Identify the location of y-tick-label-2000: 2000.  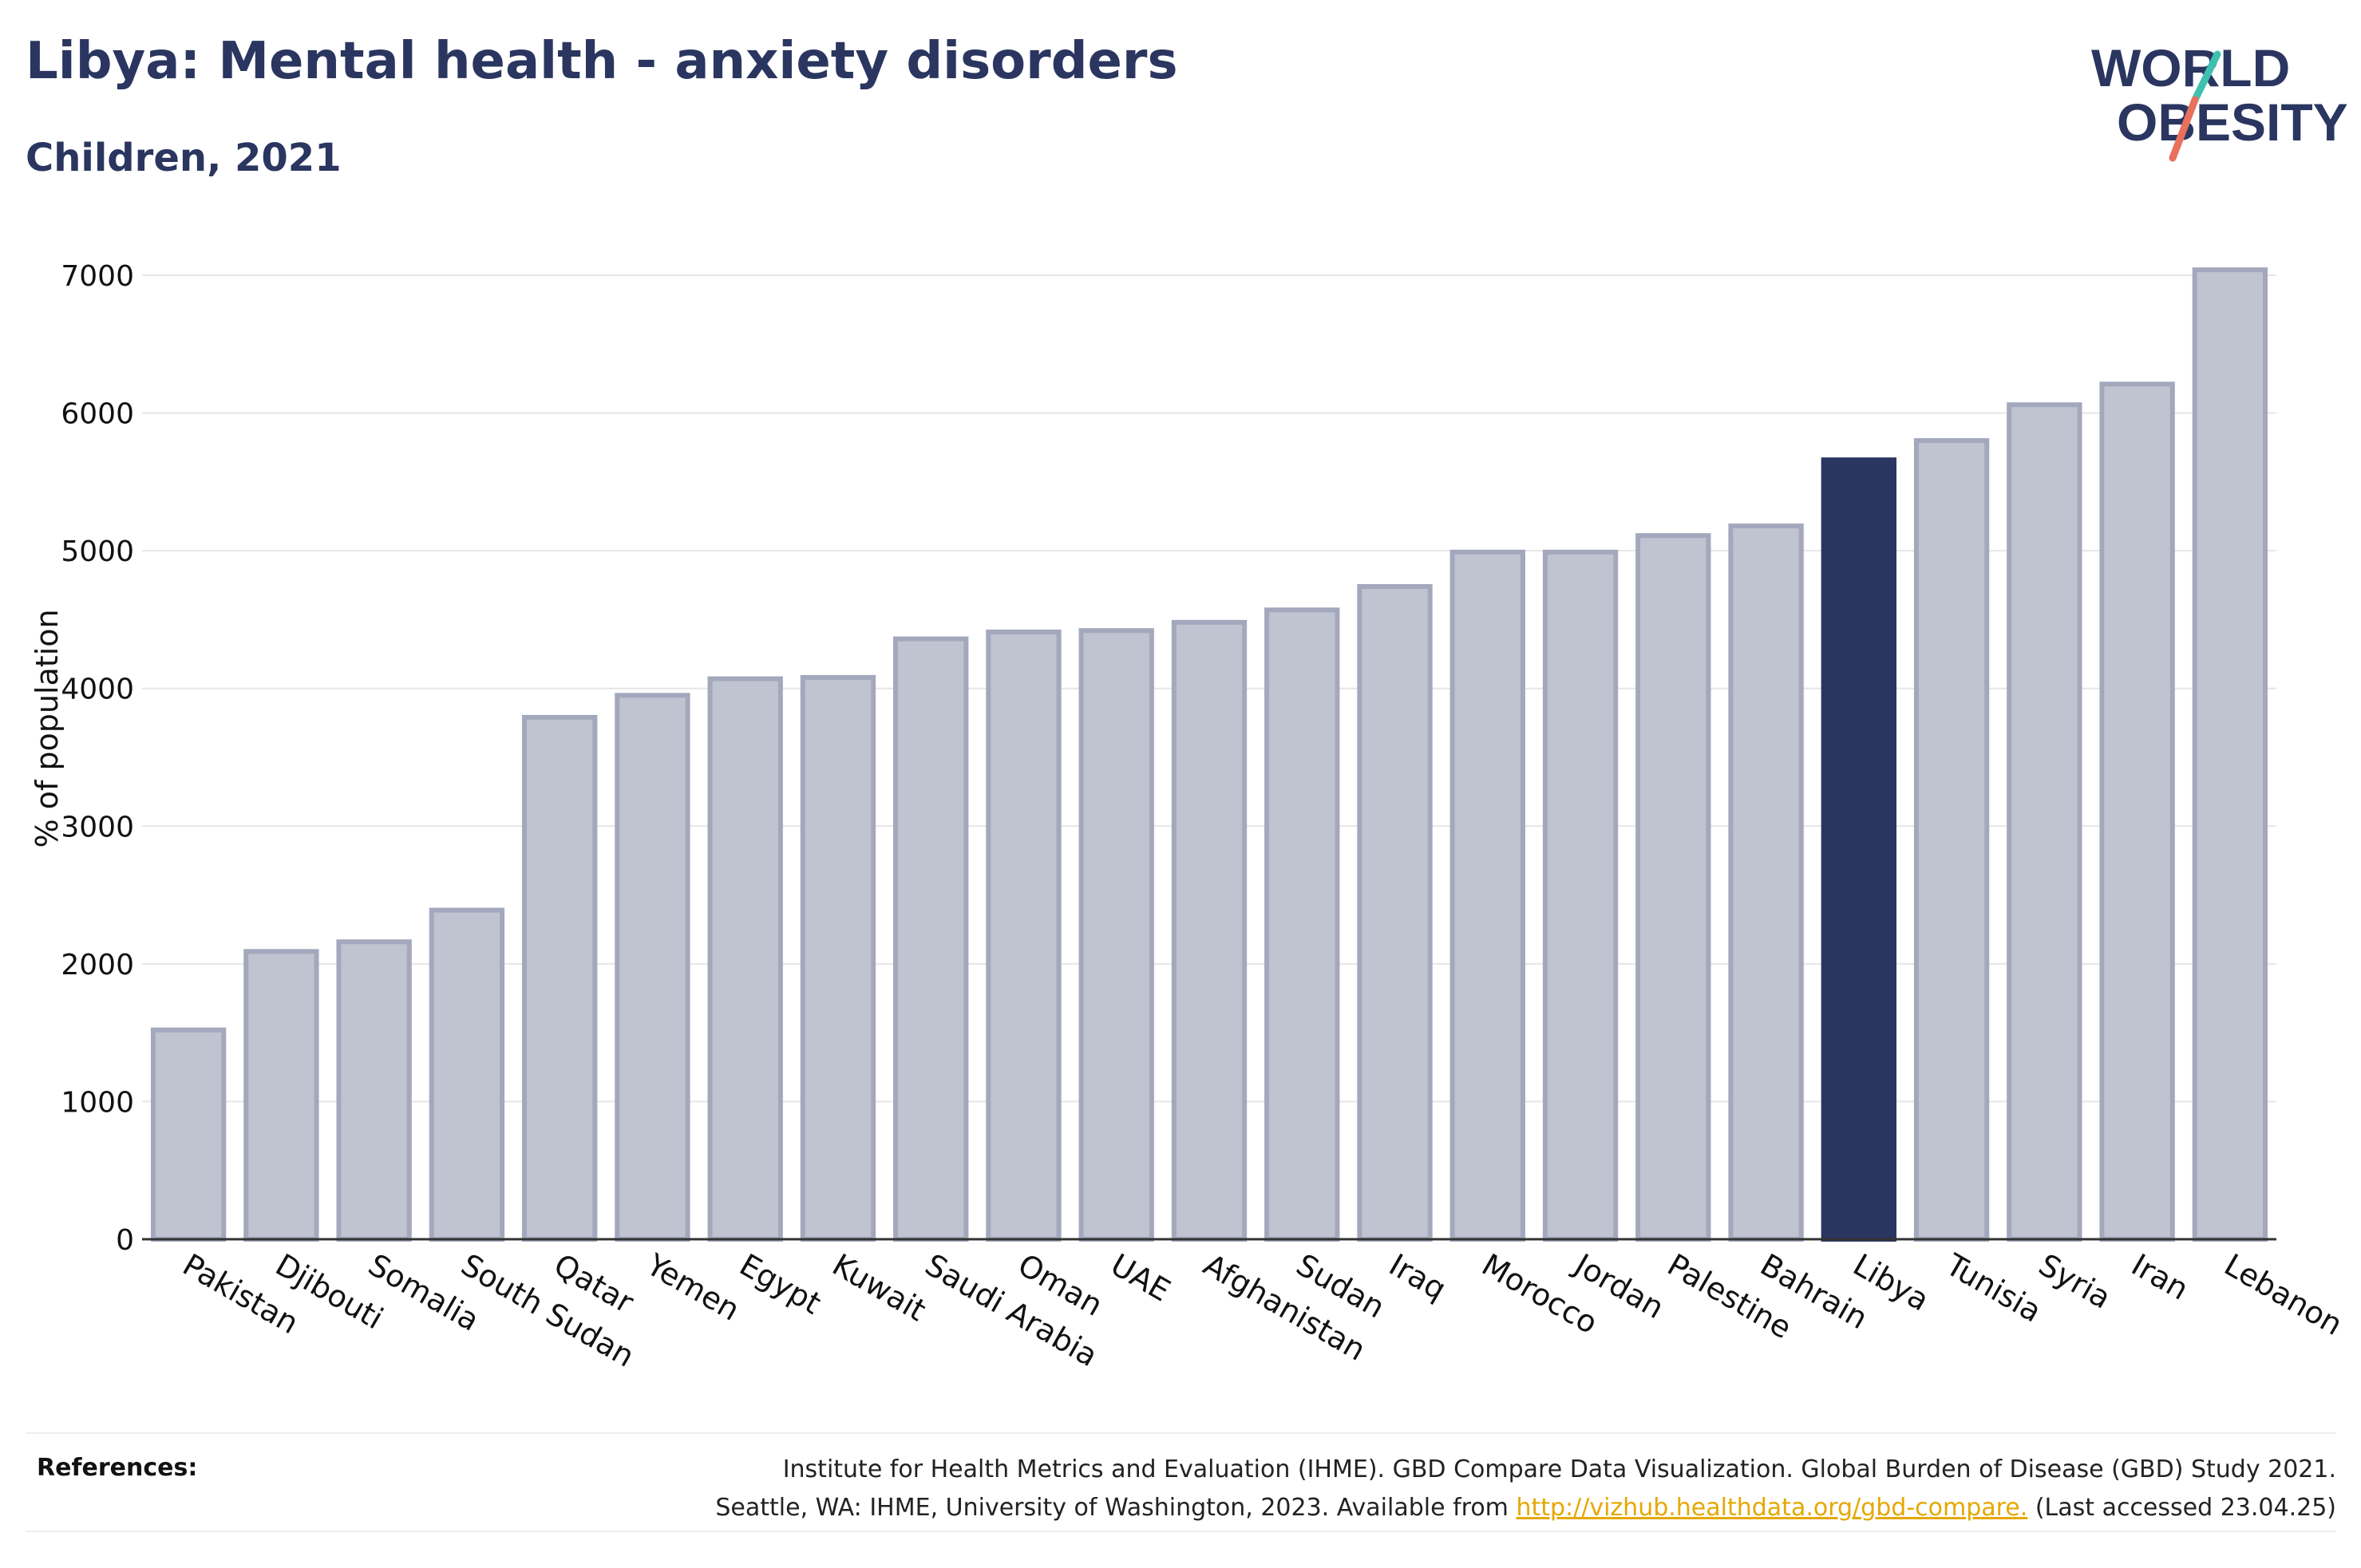
(97, 965).